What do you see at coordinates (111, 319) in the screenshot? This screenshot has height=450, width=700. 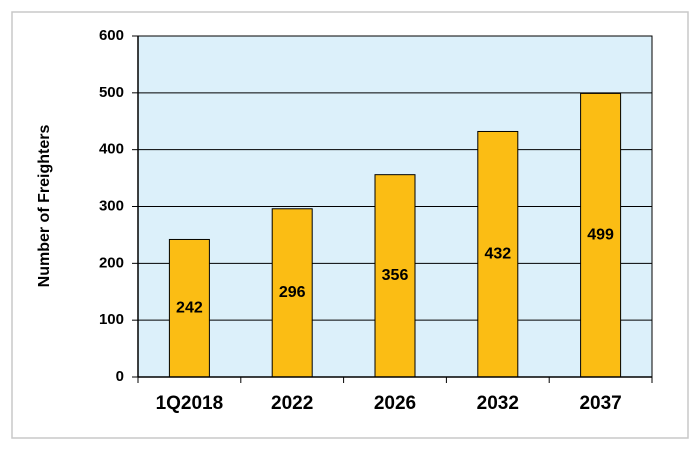 I see `y-tick-label: 100` at bounding box center [111, 319].